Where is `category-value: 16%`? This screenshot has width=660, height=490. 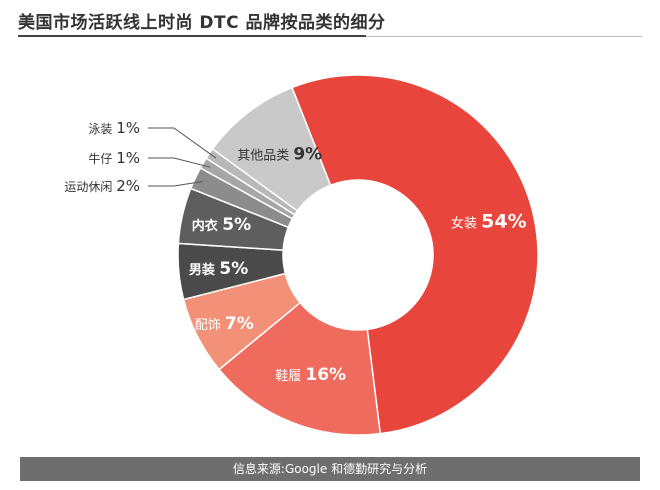
category-value: 16% is located at coordinates (325, 375).